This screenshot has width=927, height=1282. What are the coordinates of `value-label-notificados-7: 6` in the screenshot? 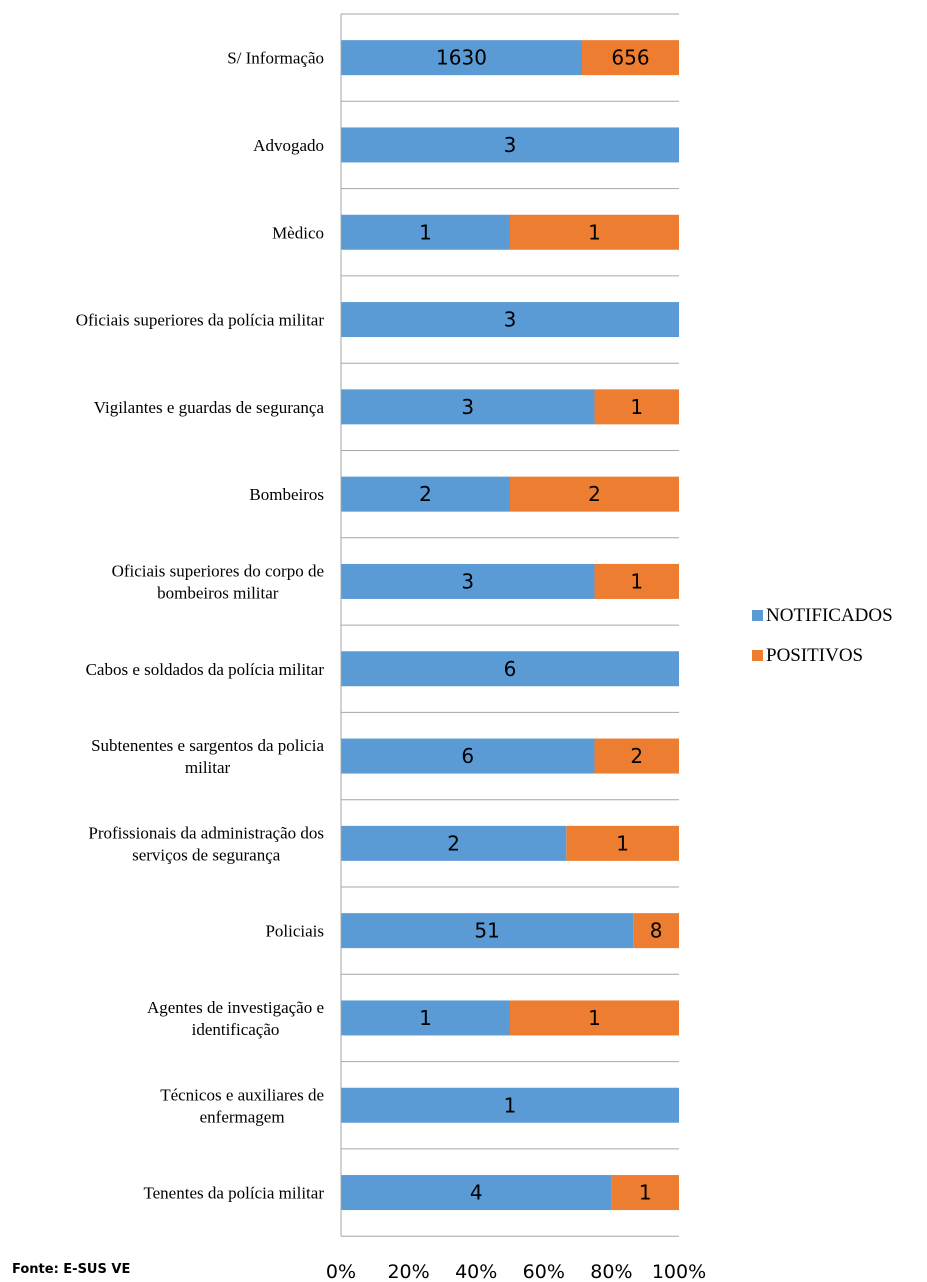 It's located at (510, 669).